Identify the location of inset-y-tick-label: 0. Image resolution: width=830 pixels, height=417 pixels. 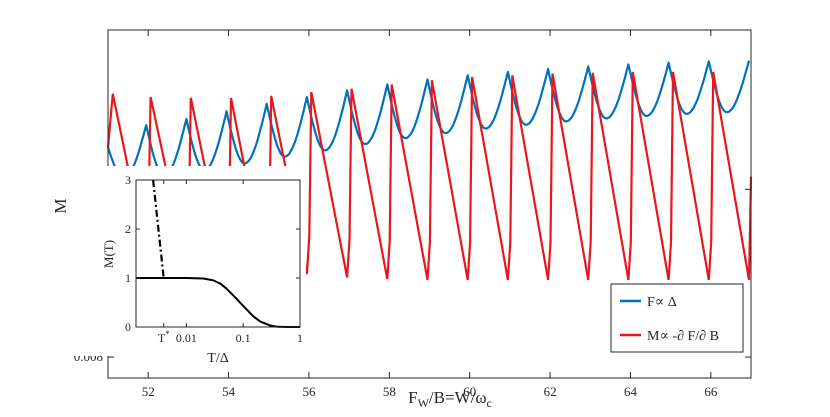
(128, 327).